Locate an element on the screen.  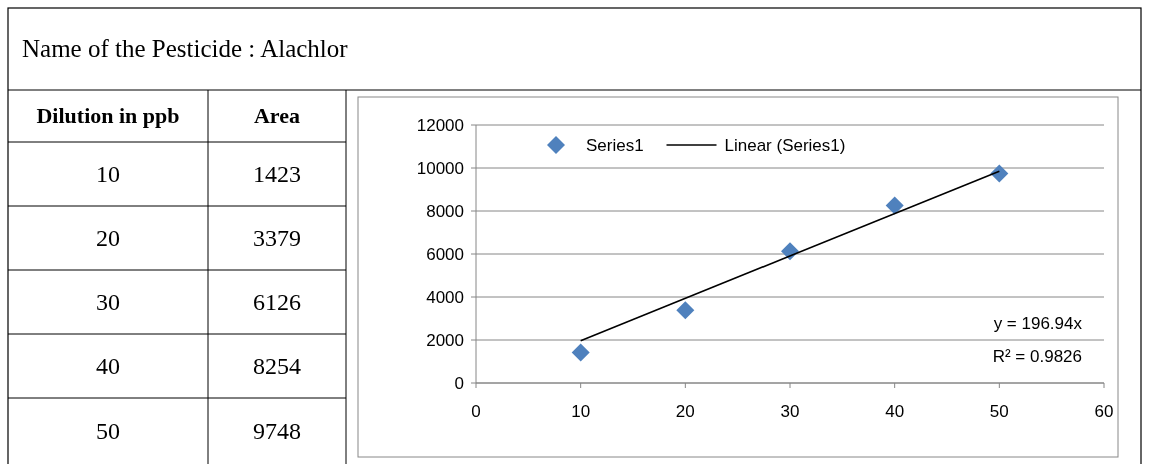
x-tick-label: 20 is located at coordinates (685, 411).